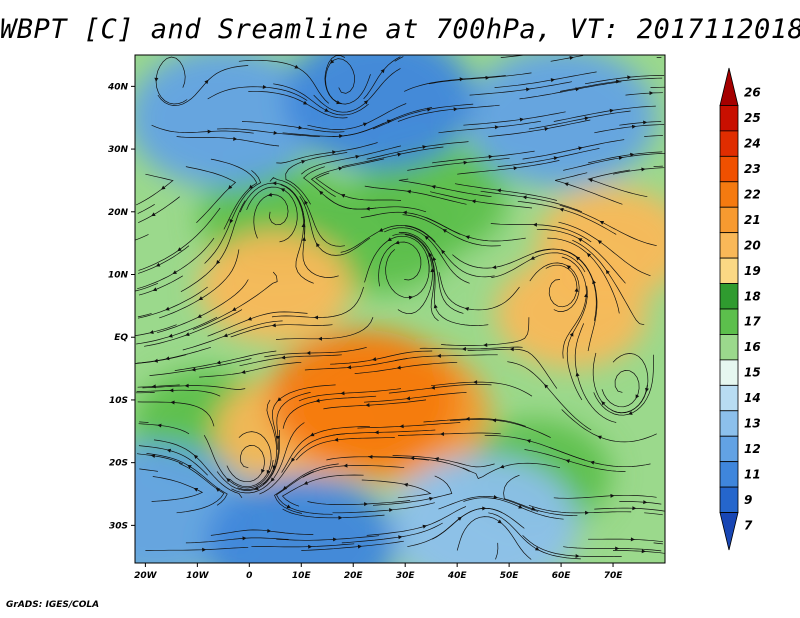 Image resolution: width=800 pixels, height=618 pixels. What do you see at coordinates (249, 576) in the screenshot?
I see `x-tick-label: 0` at bounding box center [249, 576].